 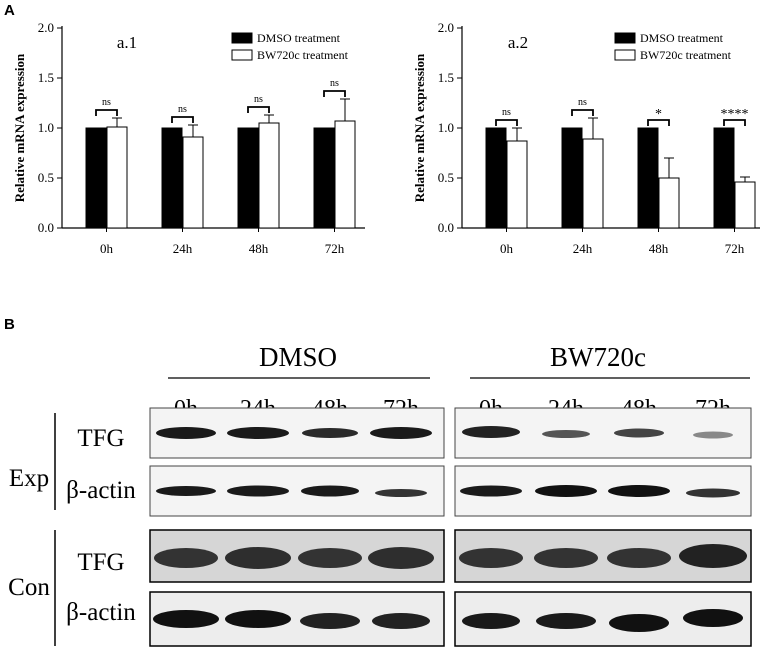 I want to click on x-tick-label: 48h, so click(x=659, y=248).